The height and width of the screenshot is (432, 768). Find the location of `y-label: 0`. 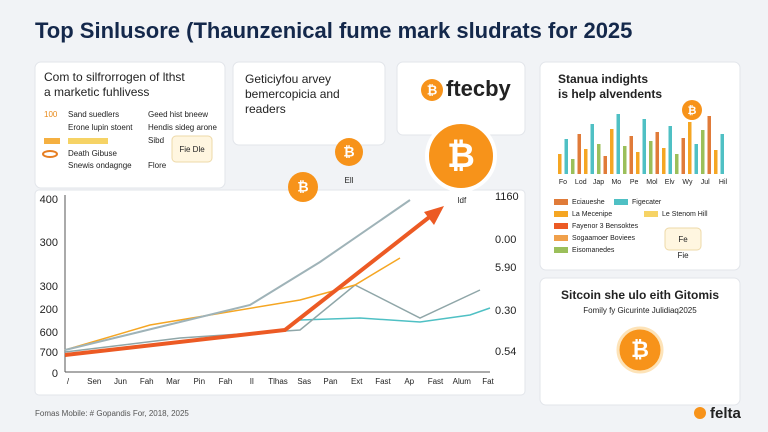

y-label: 0 is located at coordinates (55, 374).